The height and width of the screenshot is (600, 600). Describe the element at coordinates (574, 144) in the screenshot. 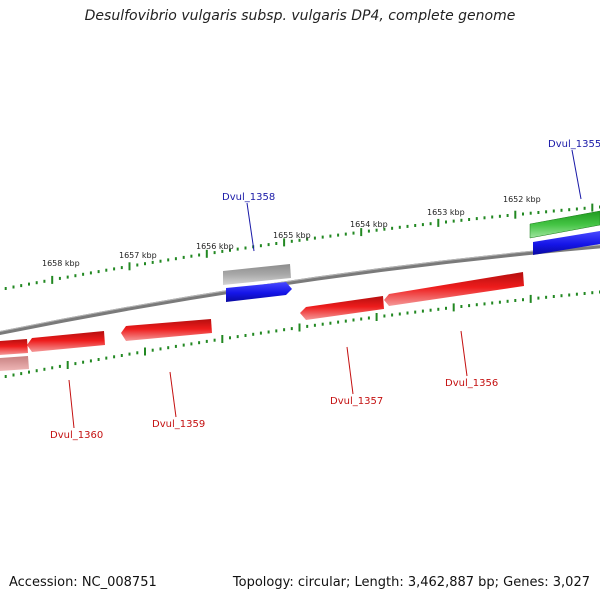

I see `gene-label-dvul-1355: Dvul_1355` at that location.